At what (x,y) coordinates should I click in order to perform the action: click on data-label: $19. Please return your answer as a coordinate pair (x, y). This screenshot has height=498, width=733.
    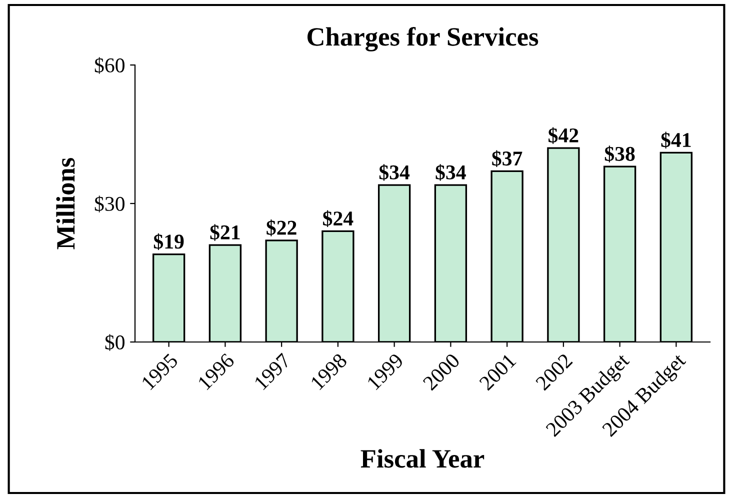
    Looking at the image, I should click on (169, 241).